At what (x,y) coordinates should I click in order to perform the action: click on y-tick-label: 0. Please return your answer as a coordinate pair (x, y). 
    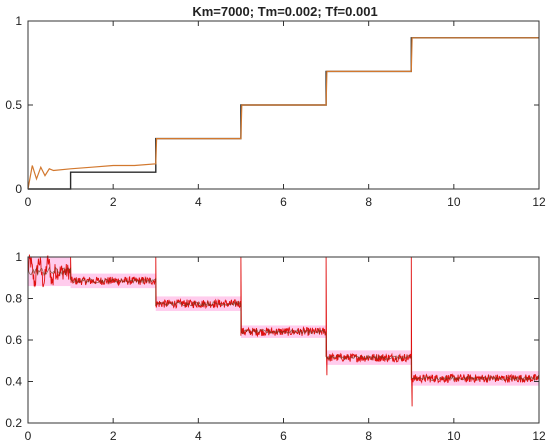
    Looking at the image, I should click on (18, 189).